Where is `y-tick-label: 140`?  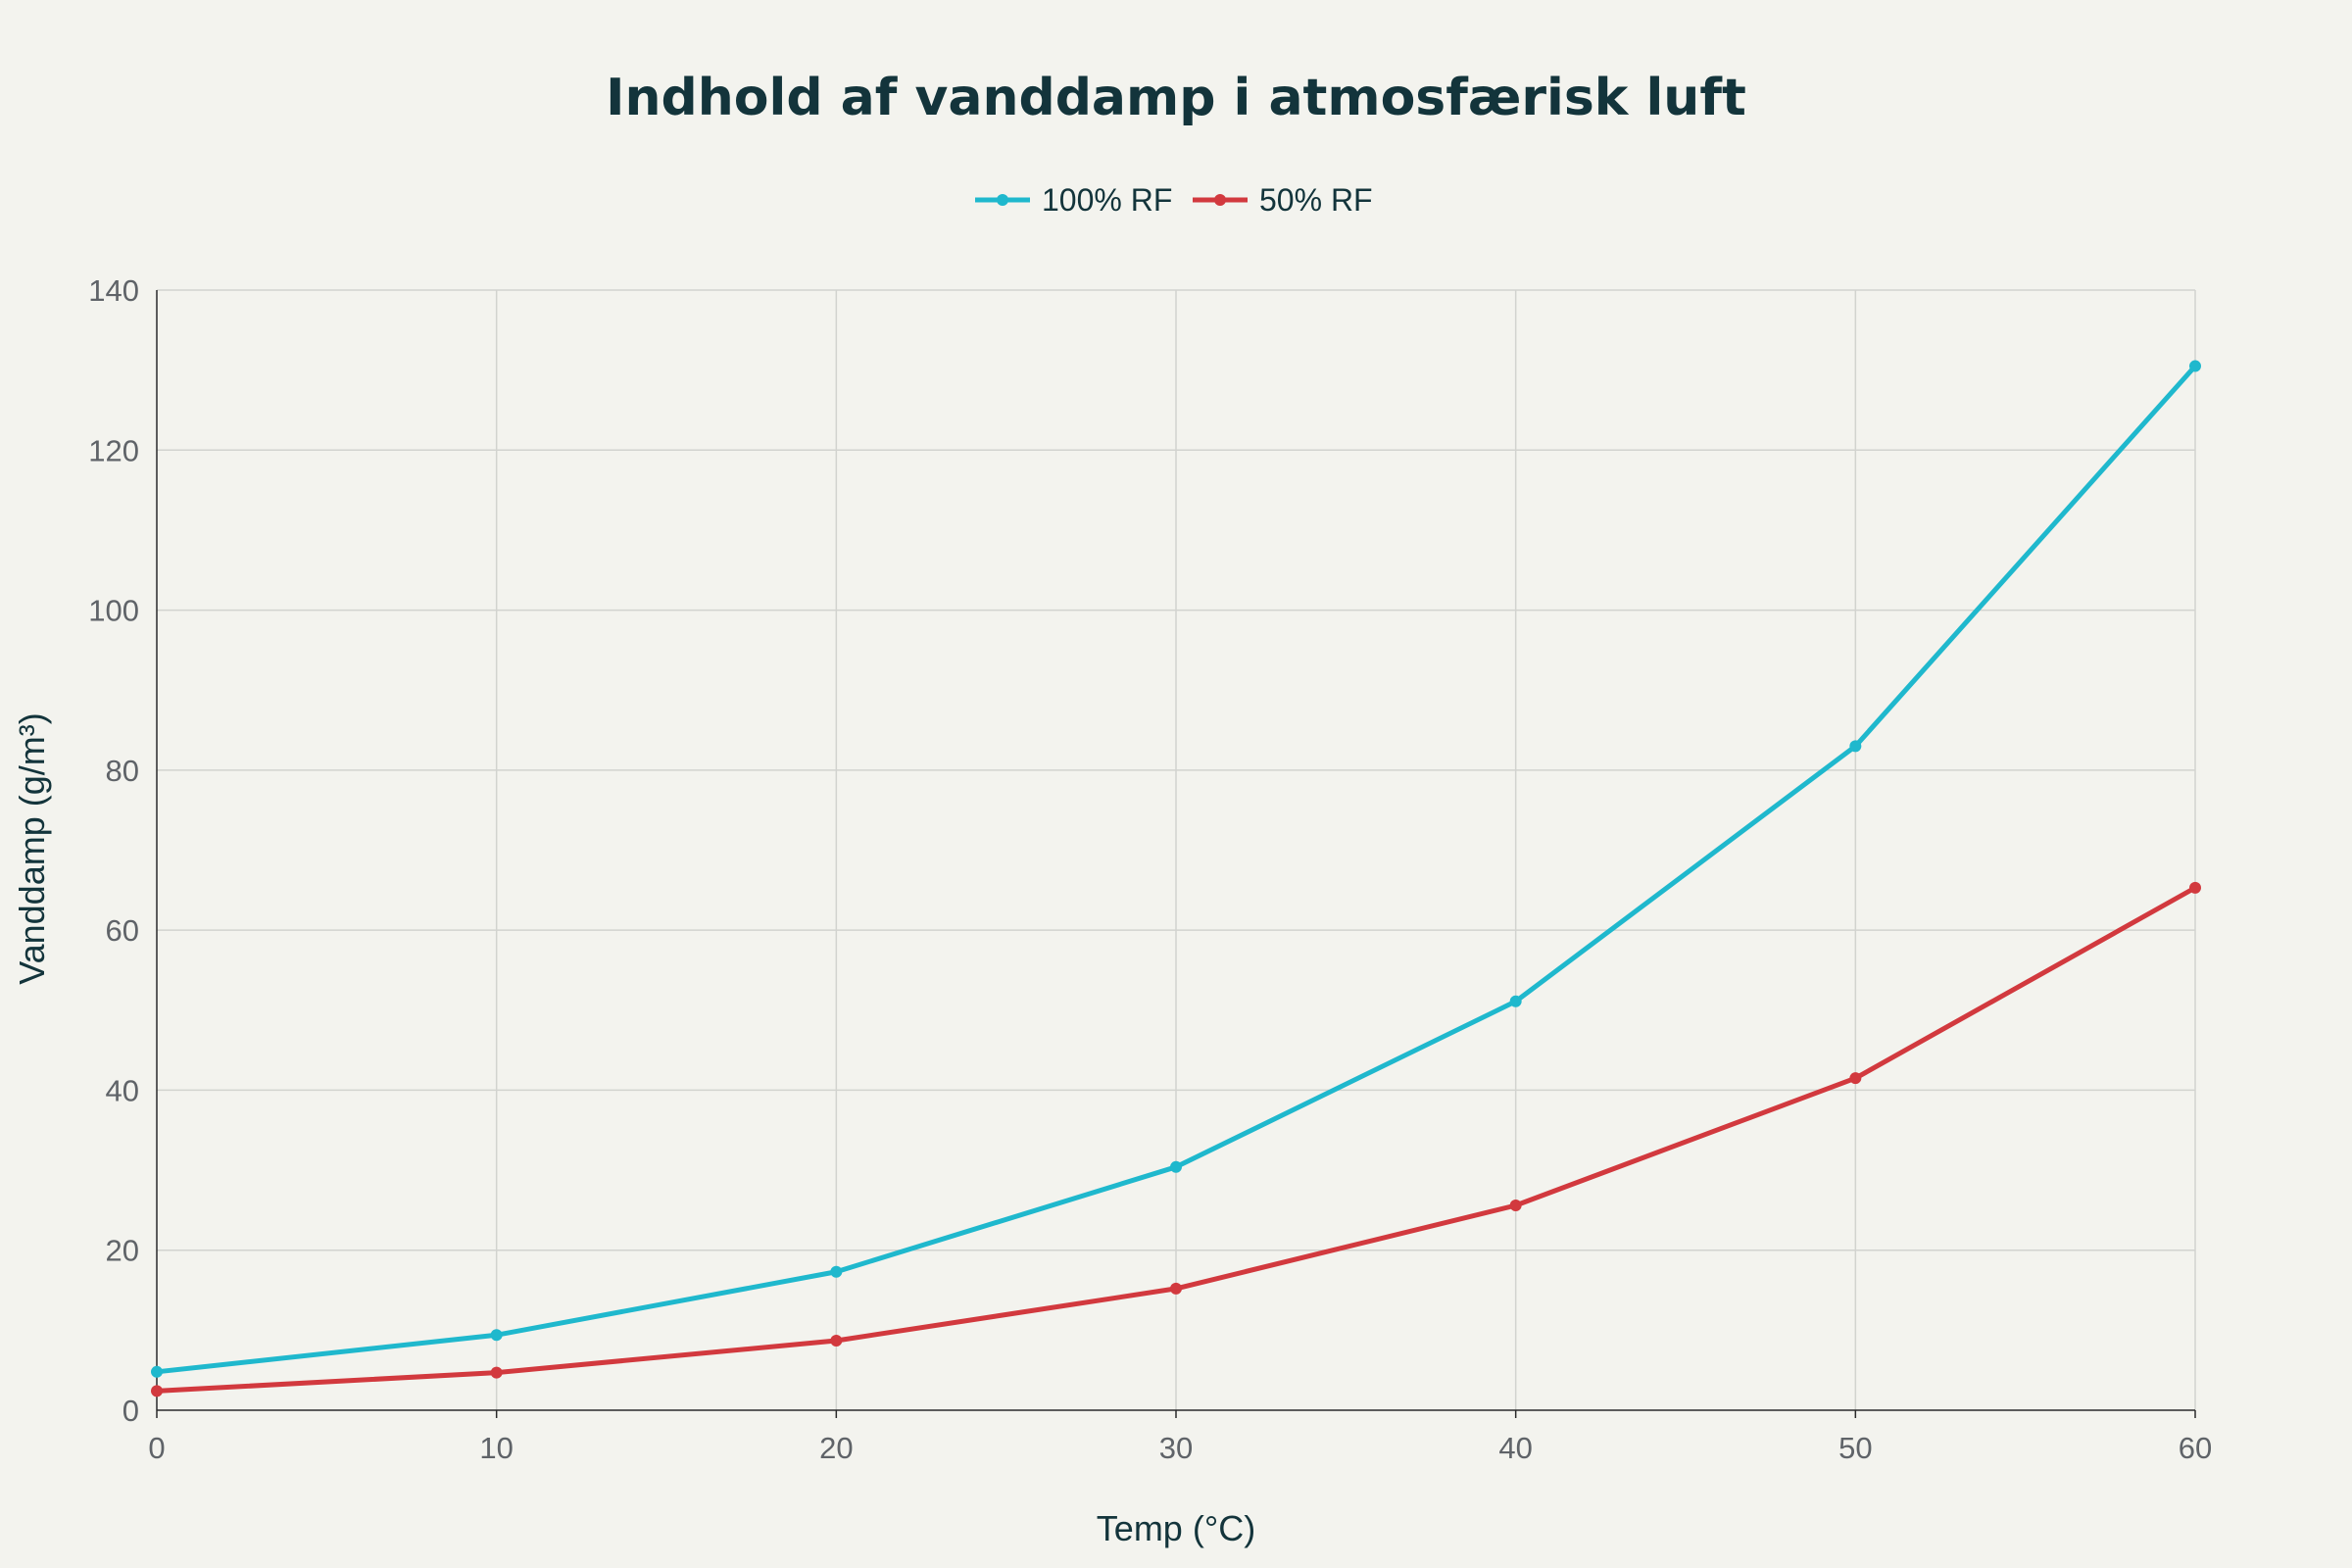
y-tick-label: 140 is located at coordinates (113, 290).